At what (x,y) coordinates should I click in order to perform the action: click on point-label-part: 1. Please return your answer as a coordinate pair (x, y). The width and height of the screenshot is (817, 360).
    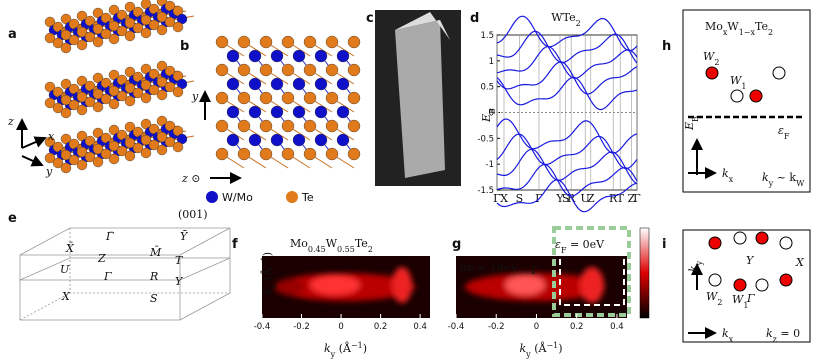
    Looking at the image, I should click on (745, 305).